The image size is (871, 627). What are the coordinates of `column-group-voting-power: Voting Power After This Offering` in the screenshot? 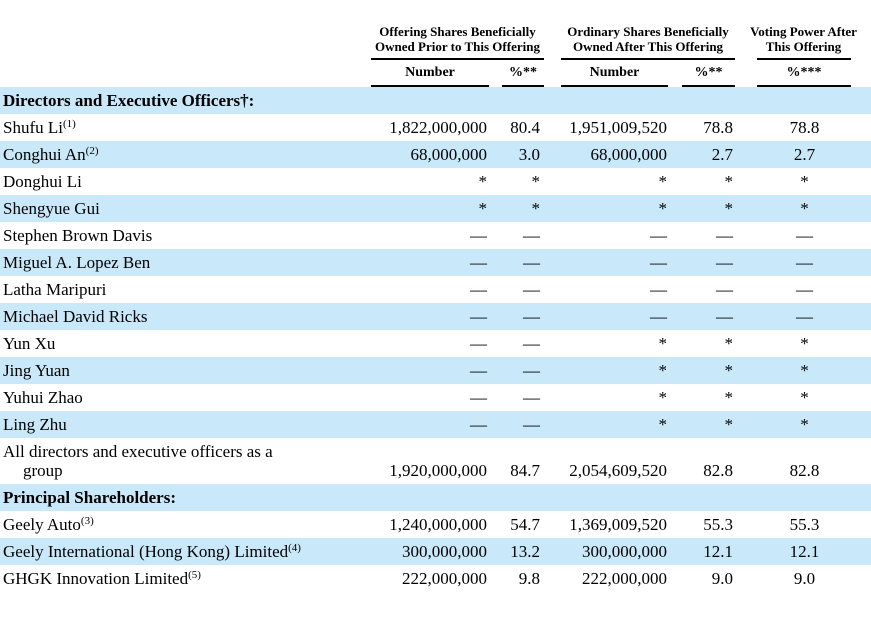 It's located at (803, 30).